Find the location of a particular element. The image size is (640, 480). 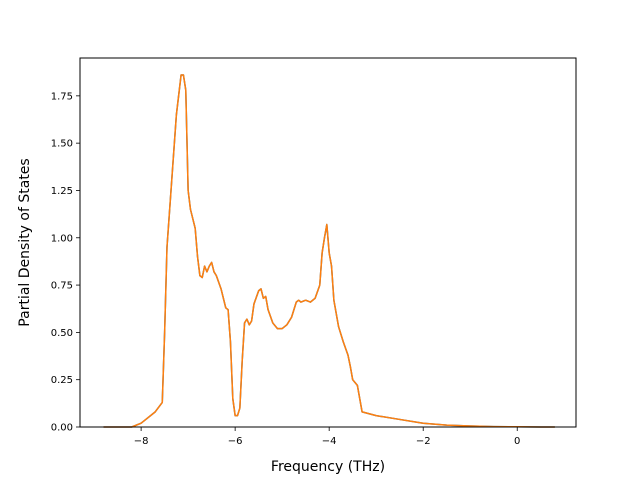

y-tick-label: 0.75 is located at coordinates (62, 286).